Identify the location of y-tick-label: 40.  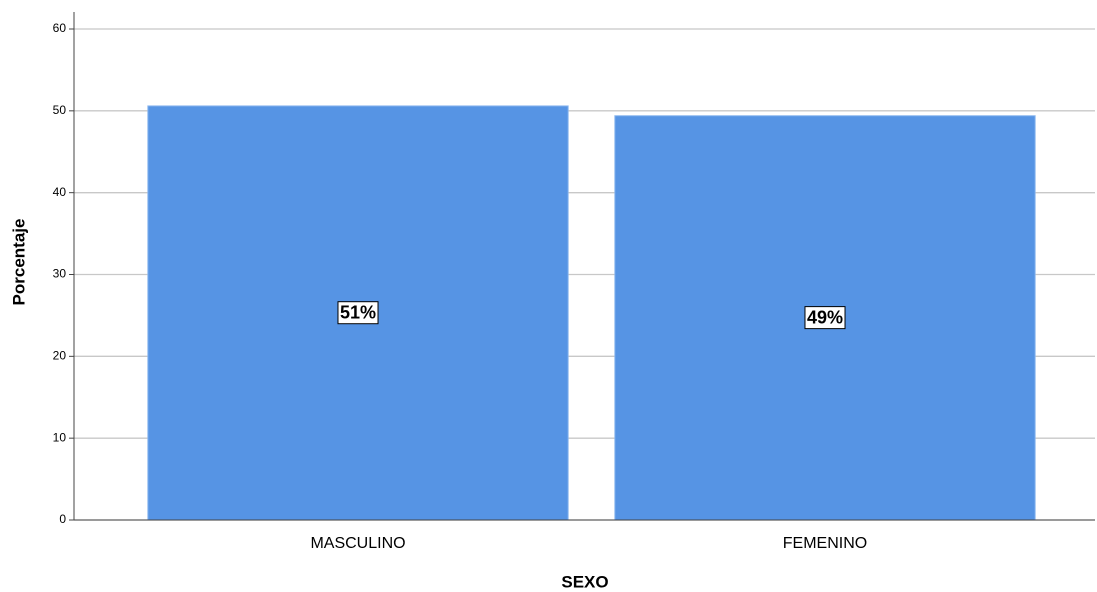
(60, 192).